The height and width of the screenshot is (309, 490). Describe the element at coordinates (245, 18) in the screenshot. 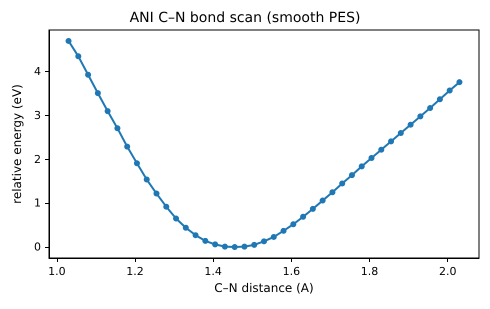

I see `chart-title: ANI C–N bond scan (smooth PES)` at that location.